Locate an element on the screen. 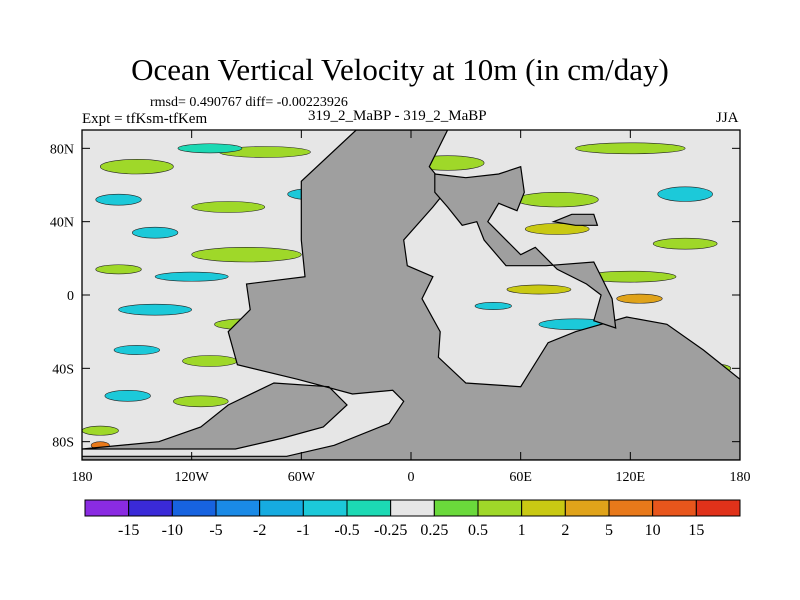  y-tick-label: 40N is located at coordinates (62, 223).